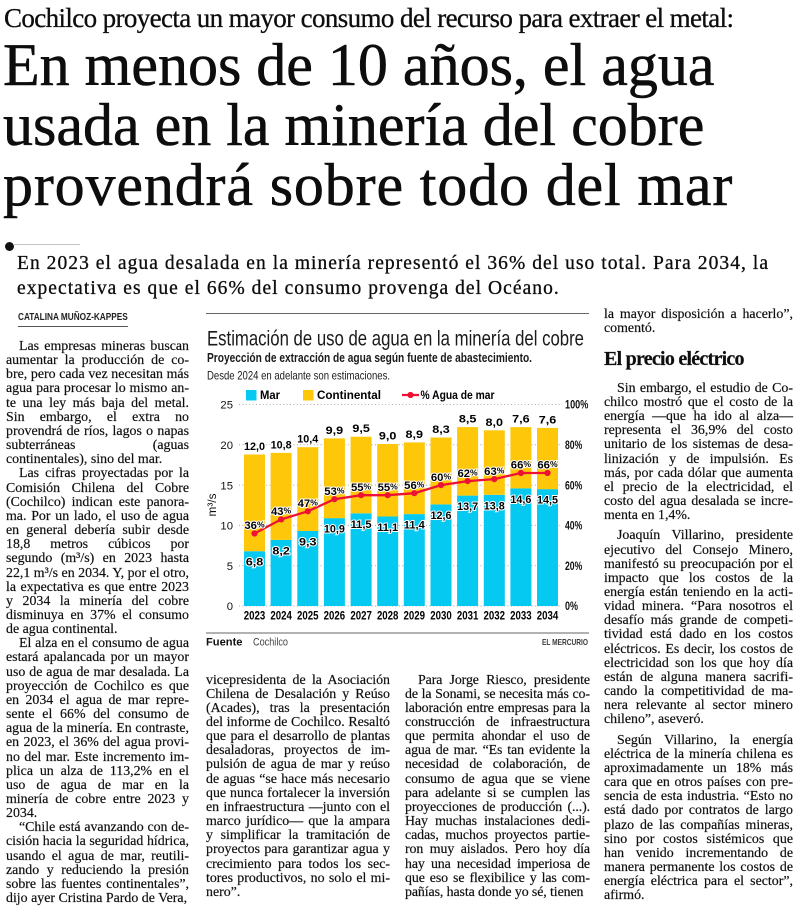 This screenshot has width=800, height=914. What do you see at coordinates (226, 406) in the screenshot?
I see `svg-text: 25` at bounding box center [226, 406].